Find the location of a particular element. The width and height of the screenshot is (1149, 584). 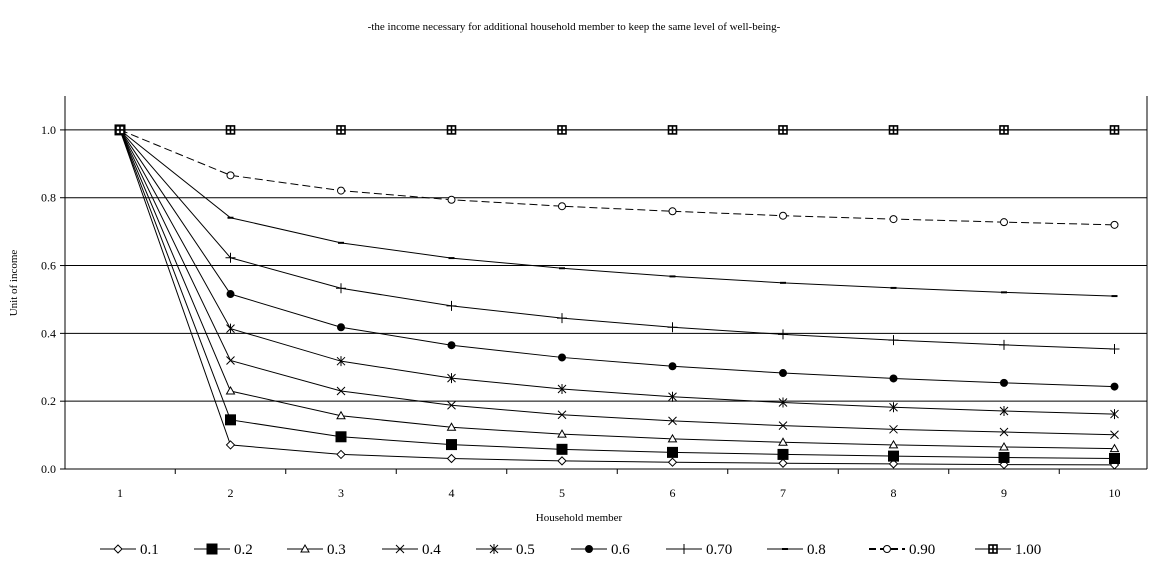

legend-label: 0.2 is located at coordinates (243, 550).